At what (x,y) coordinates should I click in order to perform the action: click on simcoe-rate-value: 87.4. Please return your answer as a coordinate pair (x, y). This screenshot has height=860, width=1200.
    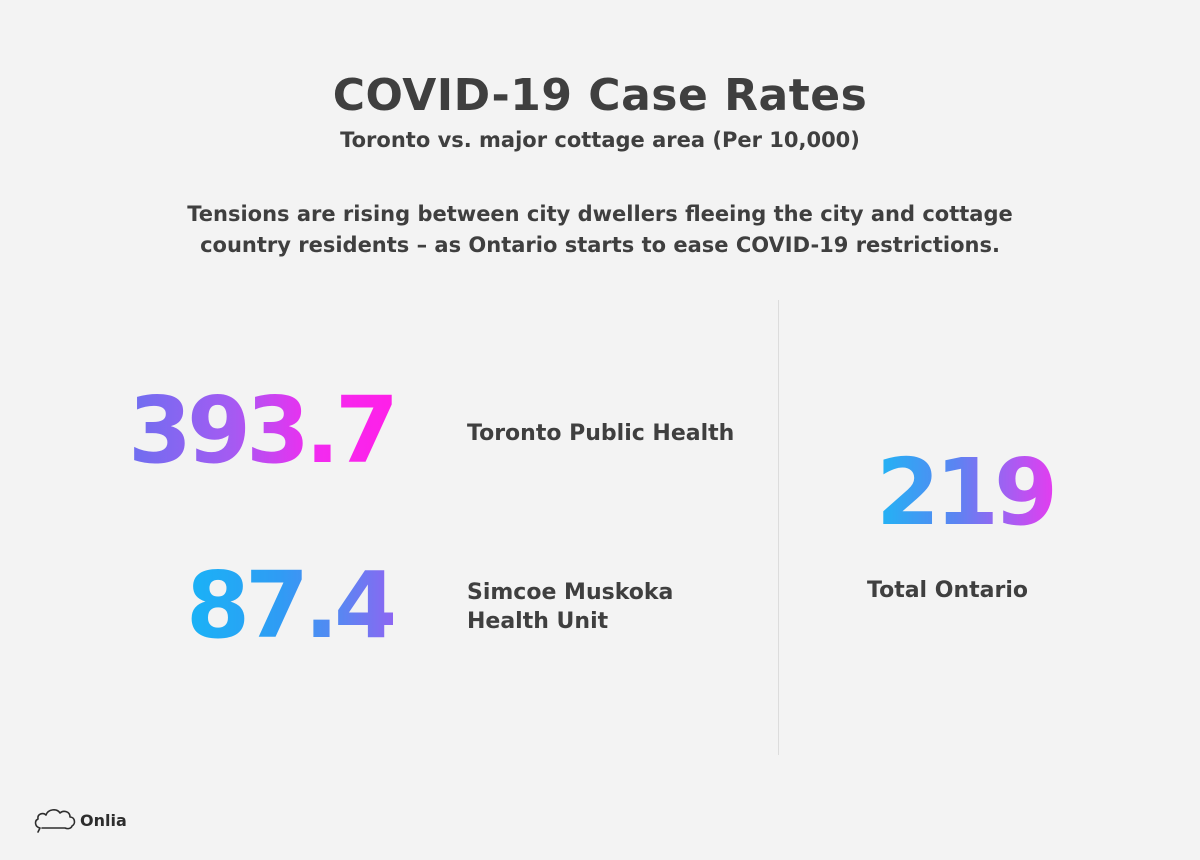
    Looking at the image, I should click on (292, 605).